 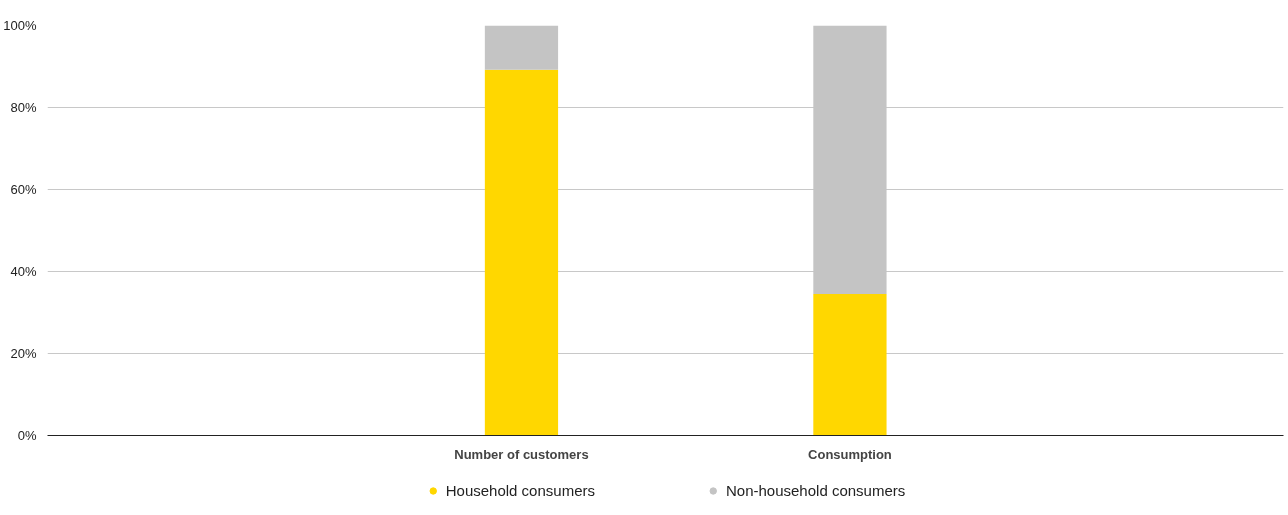 I want to click on y-tick-label: 60%, so click(x=23, y=189).